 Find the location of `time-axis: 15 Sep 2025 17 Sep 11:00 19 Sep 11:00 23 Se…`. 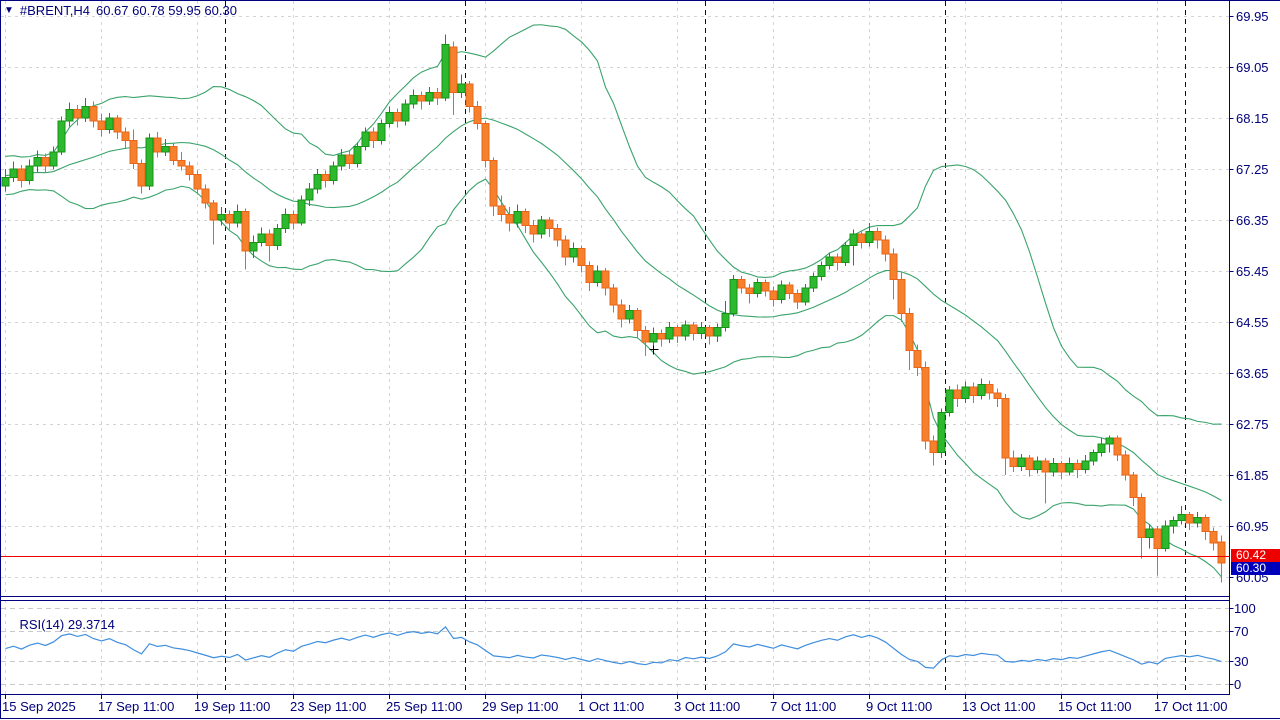

time-axis: 15 Sep 2025 17 Sep 11:00 19 Sep 11:00 23 Se… is located at coordinates (614, 704).